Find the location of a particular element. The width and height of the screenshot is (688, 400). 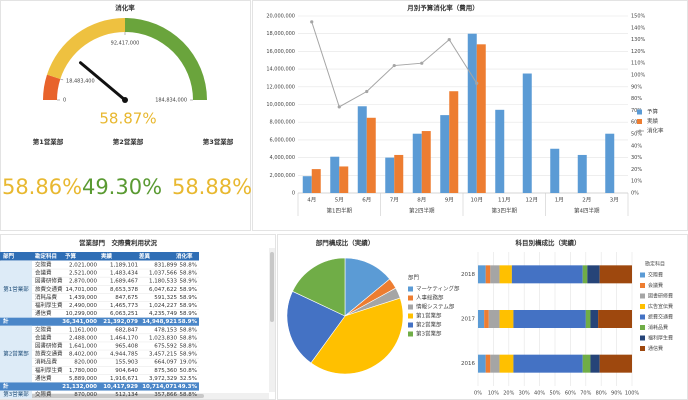

legend-label: 旅費交通費 is located at coordinates (660, 317).